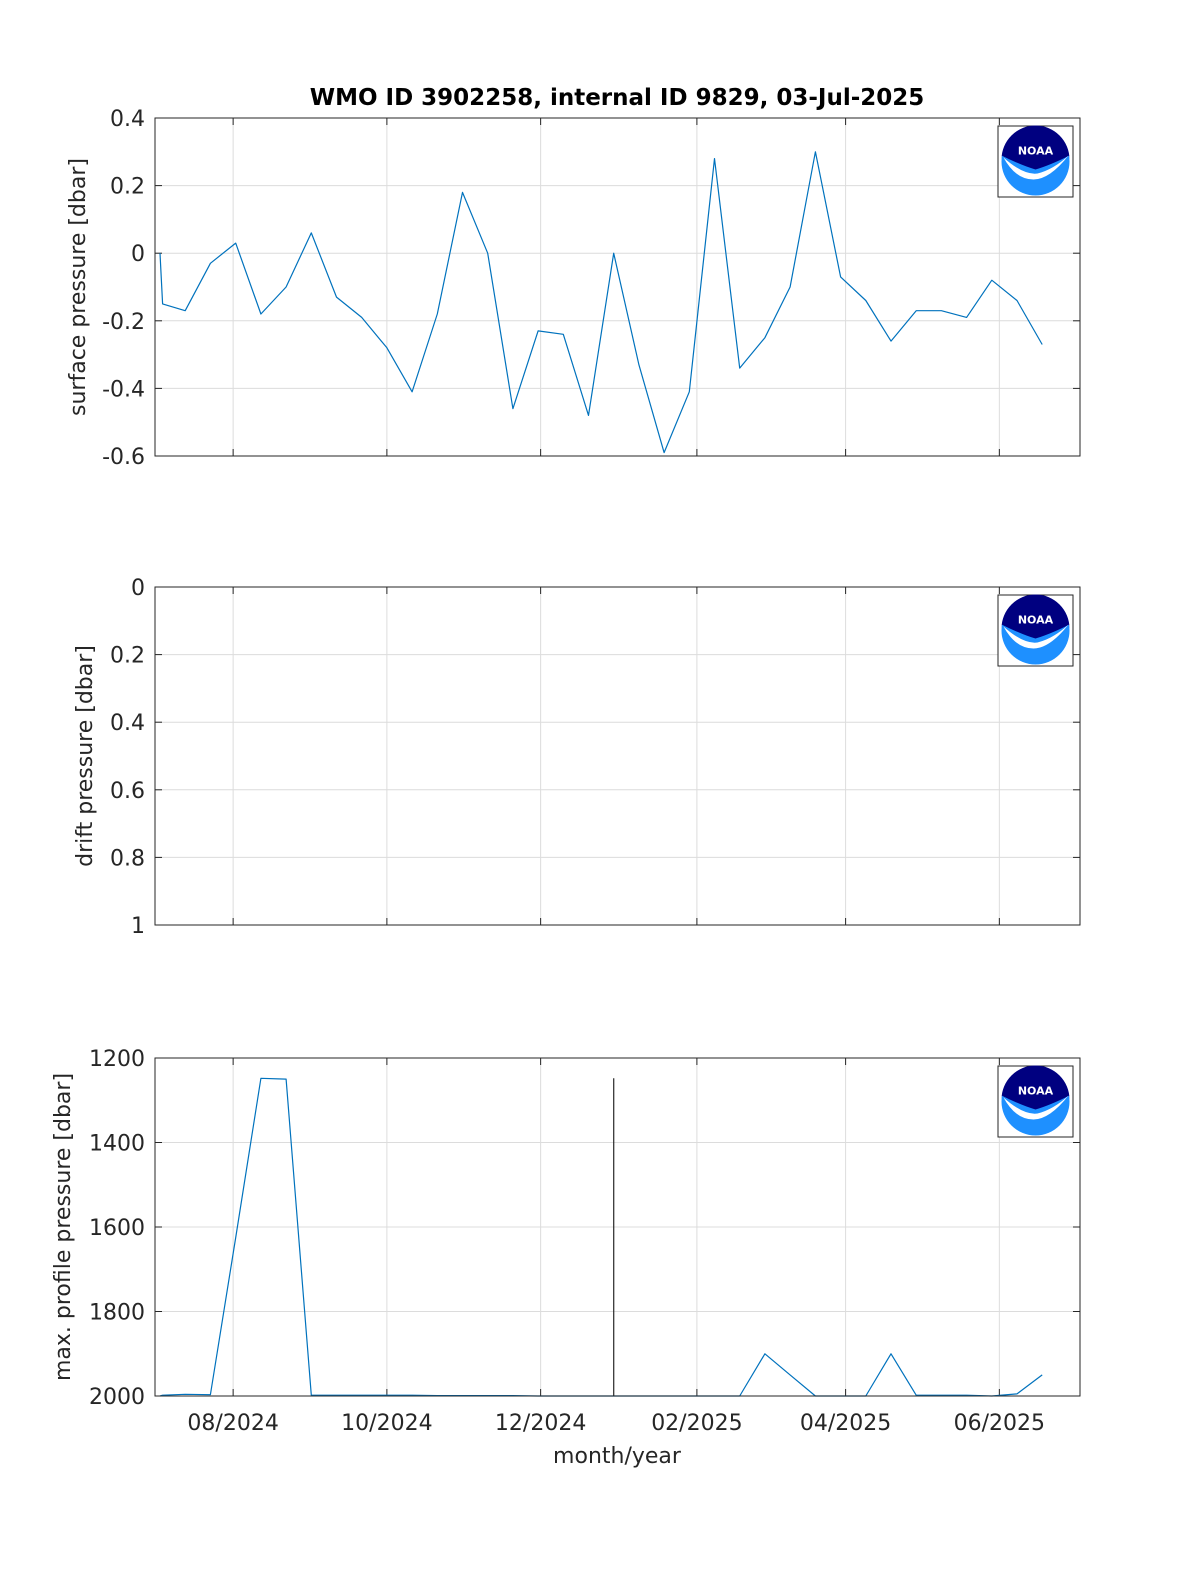  Describe the element at coordinates (138, 926) in the screenshot. I see `drift-pressure-ytick-label: 1` at that location.